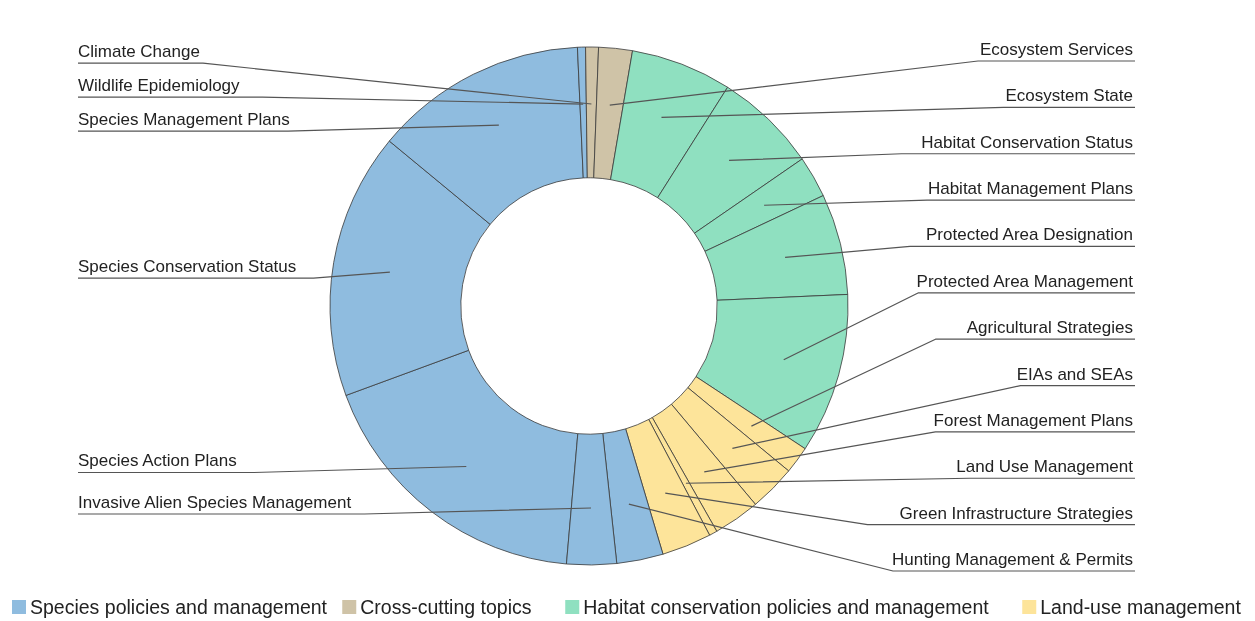 The image size is (1255, 621). What do you see at coordinates (1049, 328) in the screenshot?
I see `slice-label: Agricultural Strategies` at bounding box center [1049, 328].